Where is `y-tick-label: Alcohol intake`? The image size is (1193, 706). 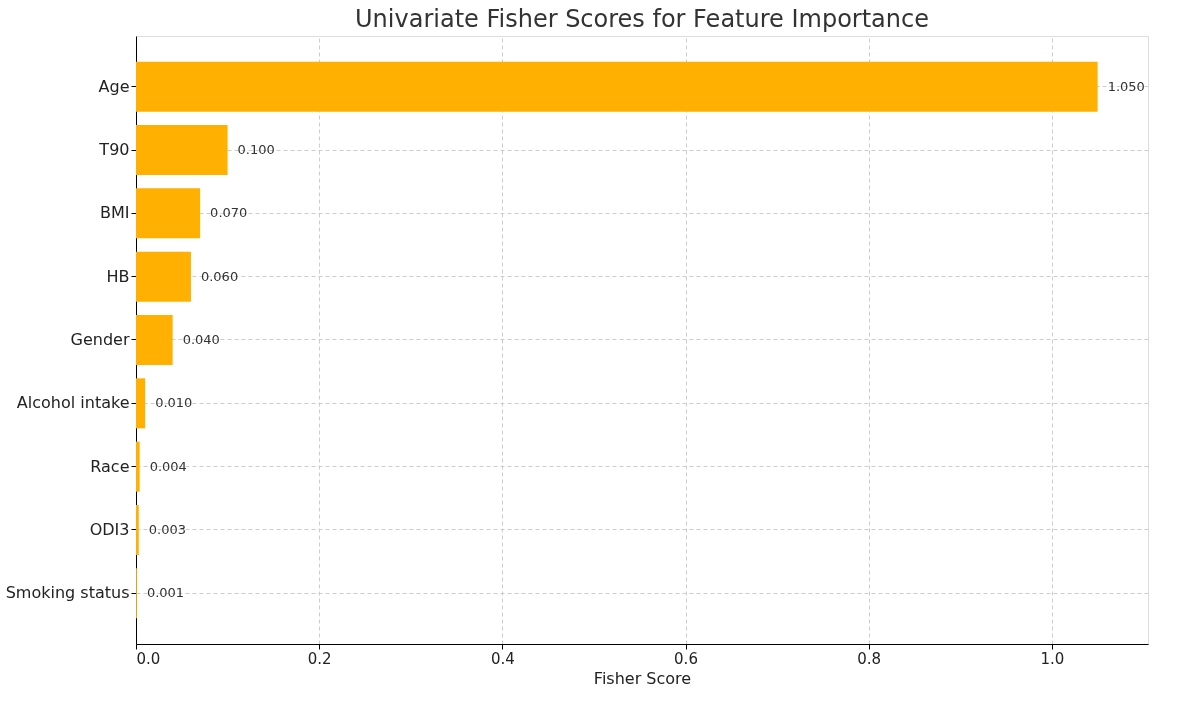
y-tick-label: Alcohol intake is located at coordinates (73, 403).